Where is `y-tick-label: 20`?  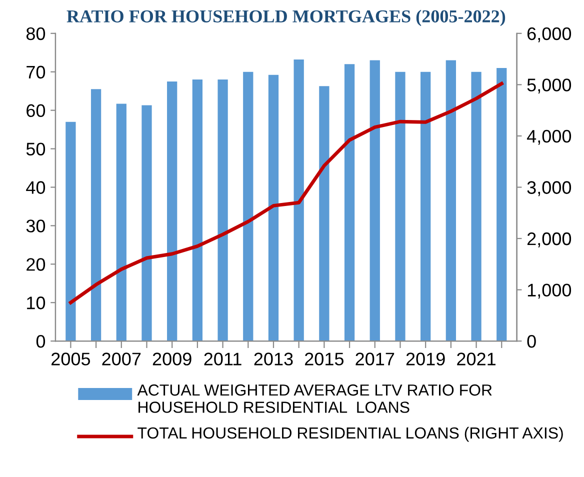
y-tick-label: 20 is located at coordinates (36, 264).